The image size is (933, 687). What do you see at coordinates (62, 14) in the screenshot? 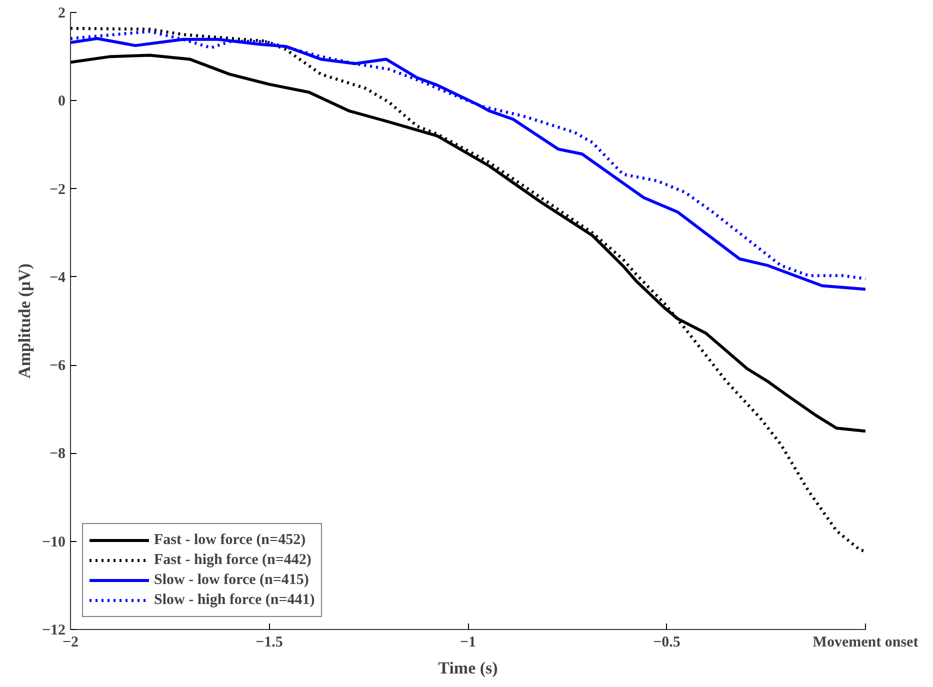
I see `y-tick-label: 2` at bounding box center [62, 14].